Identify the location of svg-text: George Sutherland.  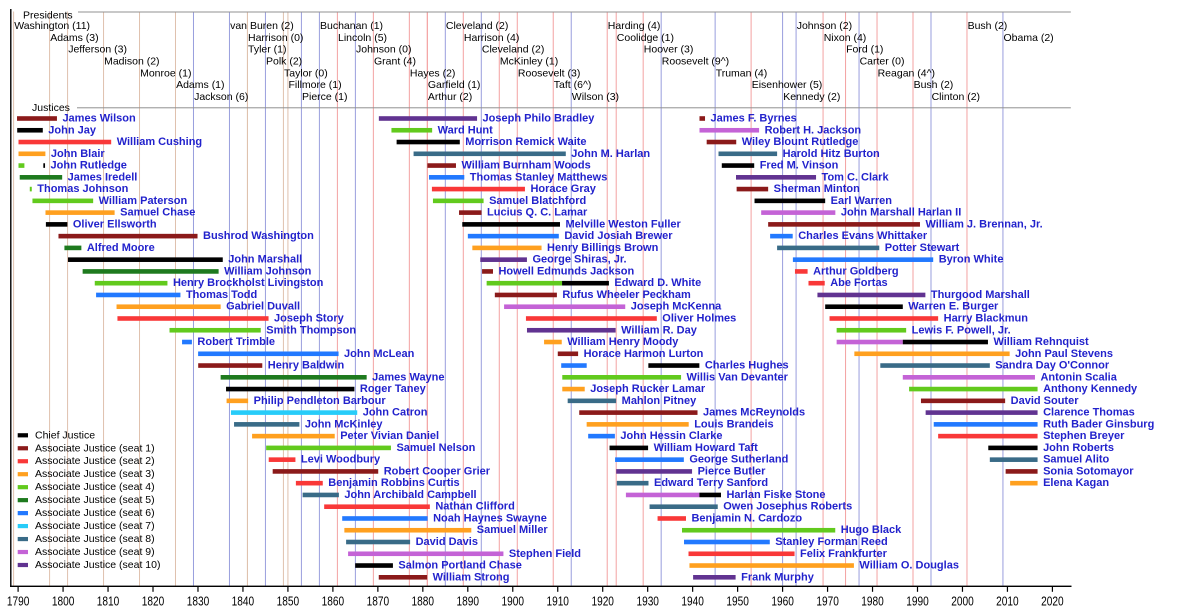
(738, 460).